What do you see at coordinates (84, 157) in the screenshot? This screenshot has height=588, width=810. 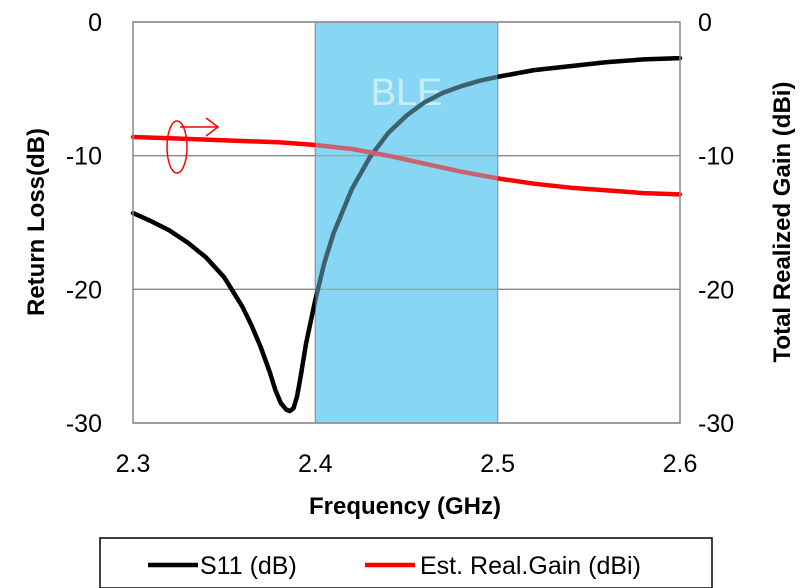 I see `y-tick-label: -10` at bounding box center [84, 157].